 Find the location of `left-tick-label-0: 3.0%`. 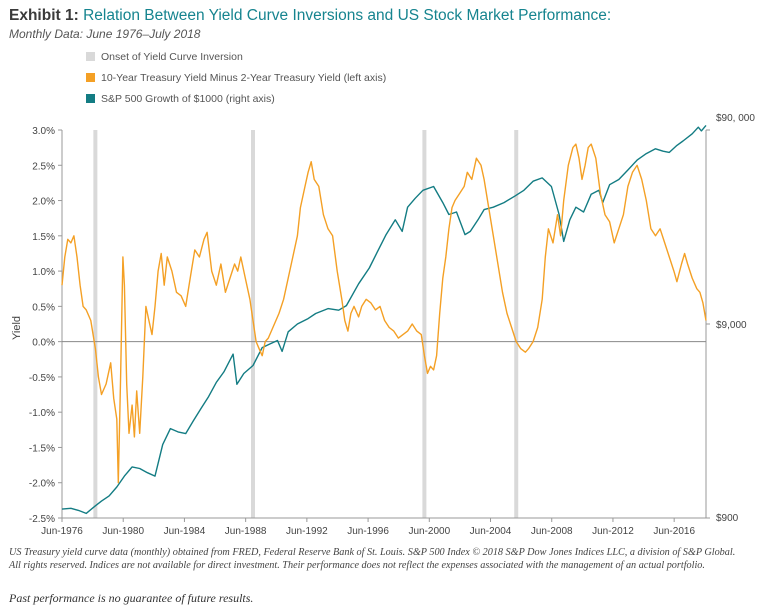

left-tick-label-0: 3.0% is located at coordinates (43, 131).